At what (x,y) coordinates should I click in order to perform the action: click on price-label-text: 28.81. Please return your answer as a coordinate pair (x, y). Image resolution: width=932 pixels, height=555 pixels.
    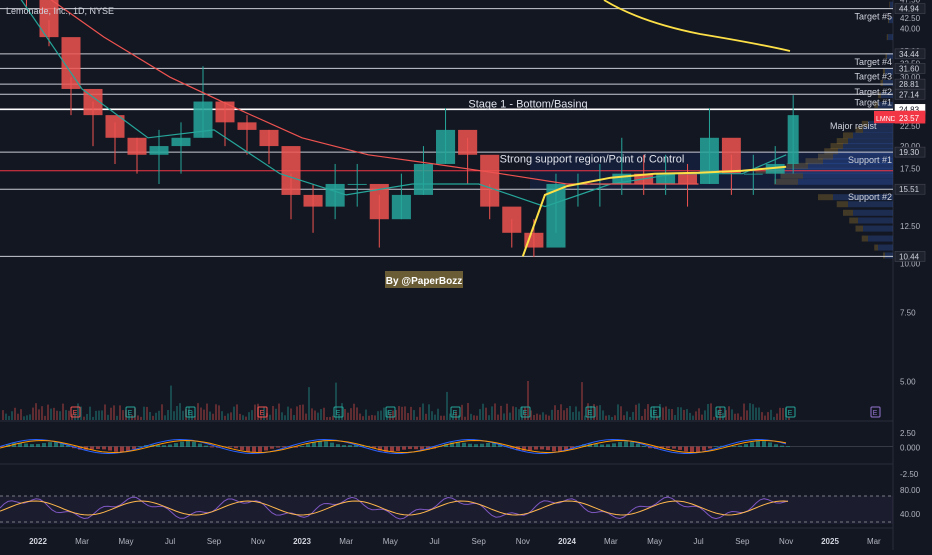
    Looking at the image, I should click on (909, 84).